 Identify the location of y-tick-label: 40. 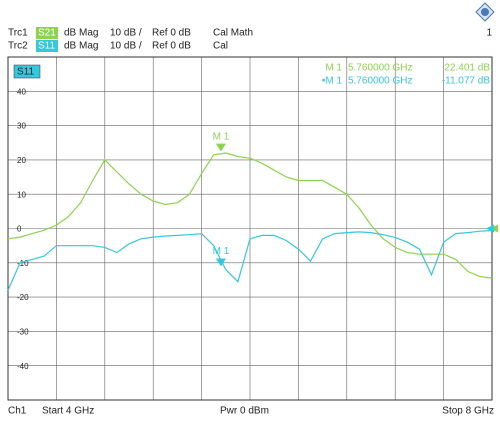
(21, 91).